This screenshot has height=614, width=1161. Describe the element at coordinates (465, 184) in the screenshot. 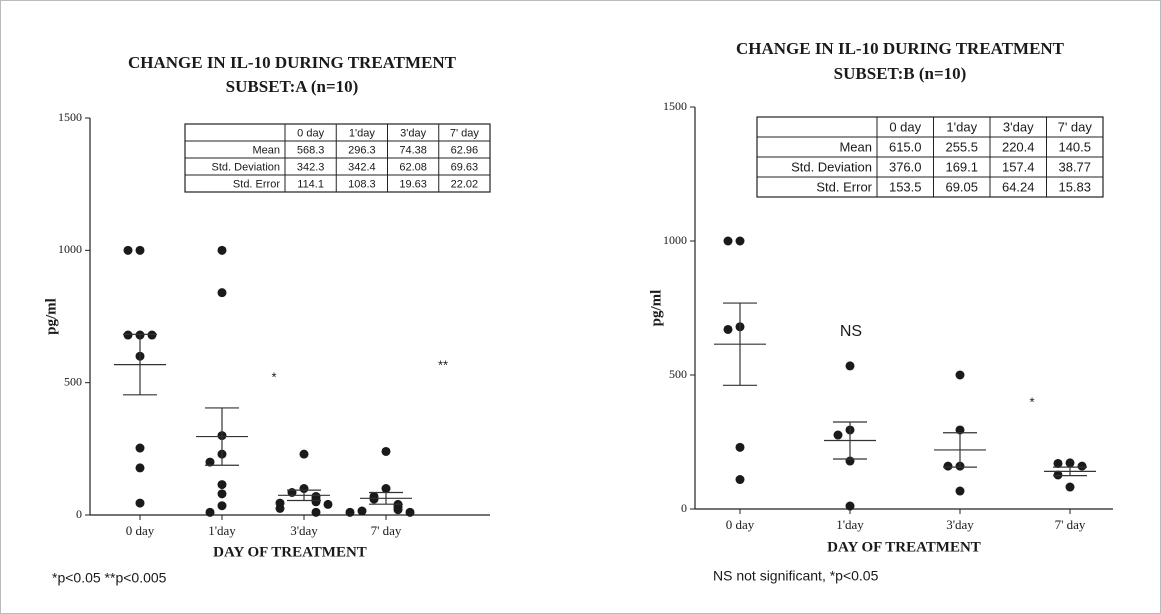

I see `table-cell: 22.02` at that location.